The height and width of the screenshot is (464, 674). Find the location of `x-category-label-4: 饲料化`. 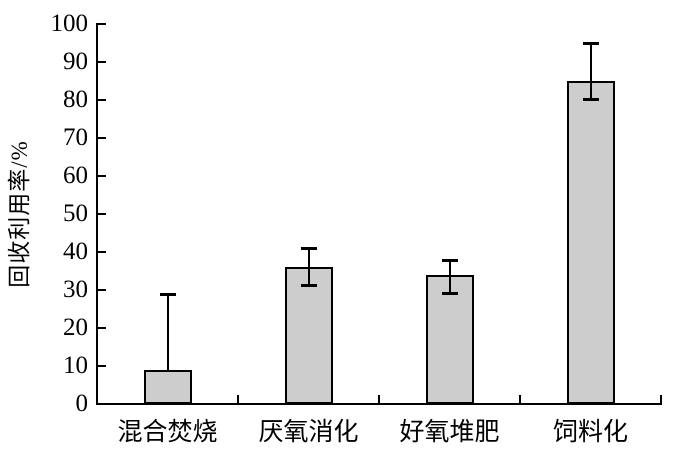

x-category-label-4: 饲料化 is located at coordinates (590, 432).